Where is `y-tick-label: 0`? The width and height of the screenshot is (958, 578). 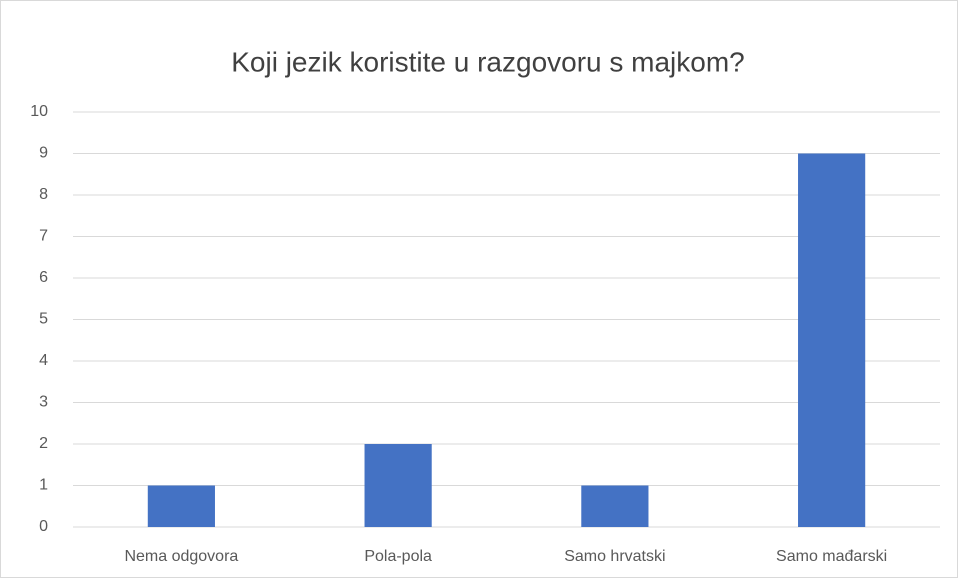
y-tick-label: 0 is located at coordinates (43, 526).